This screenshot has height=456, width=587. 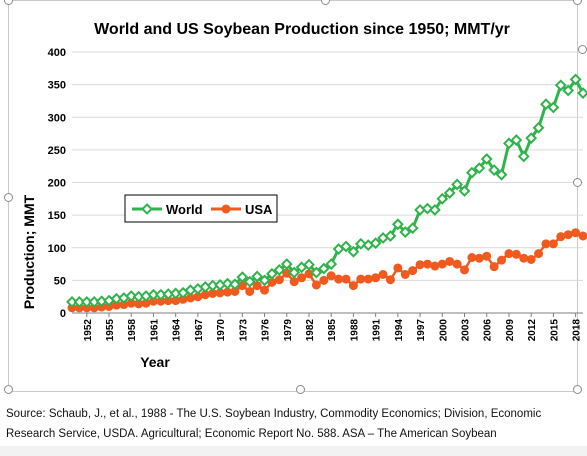 What do you see at coordinates (243, 330) in the screenshot?
I see `x-tick-label: 1973` at bounding box center [243, 330].